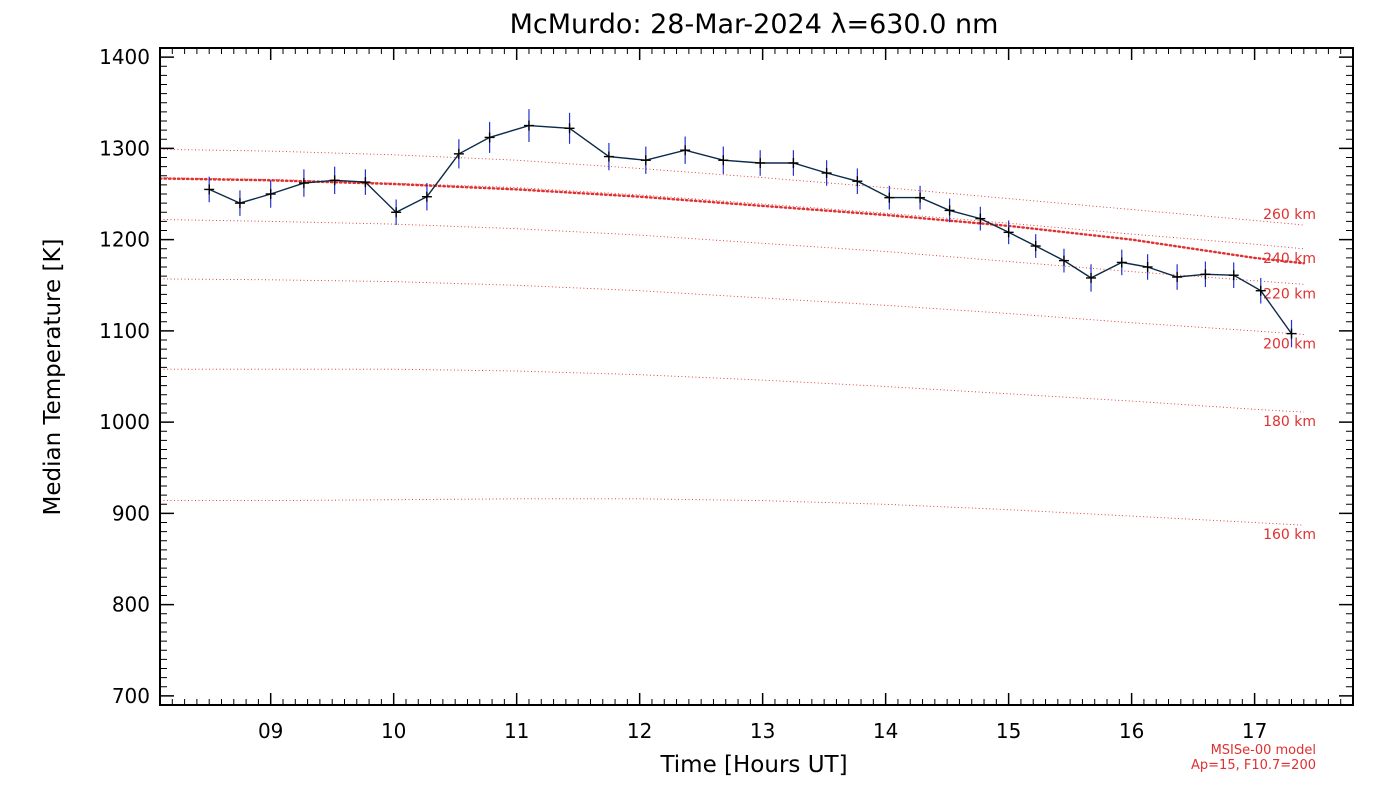 The image size is (1400, 800). What do you see at coordinates (1289, 294) in the screenshot?
I see `model-curve-label: 220 km` at bounding box center [1289, 294].